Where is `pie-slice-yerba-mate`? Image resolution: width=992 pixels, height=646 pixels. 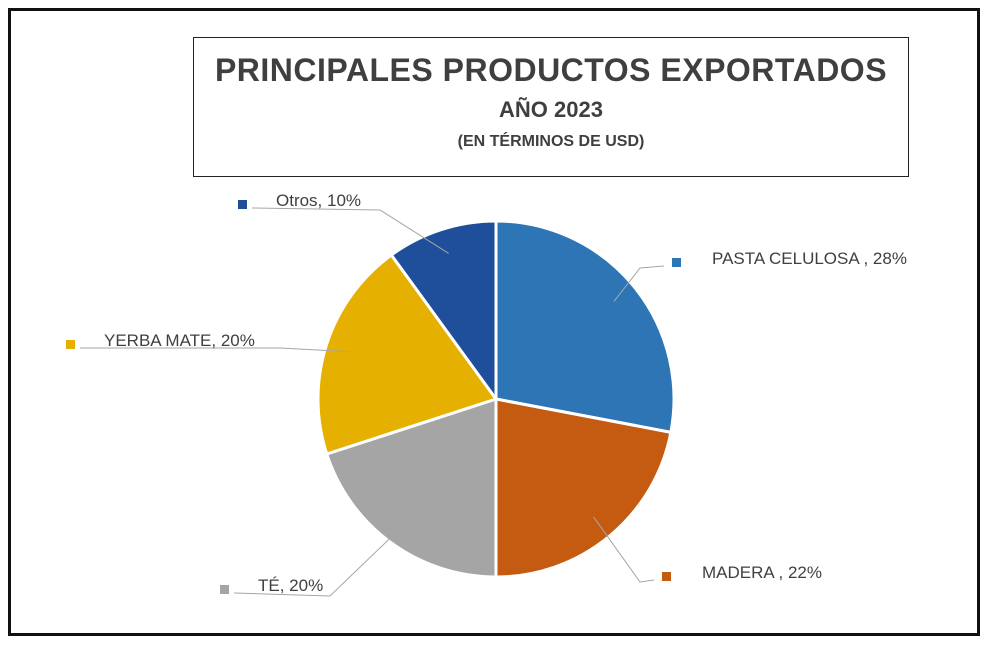
pie-slice-yerba-mate is located at coordinates (407, 354).